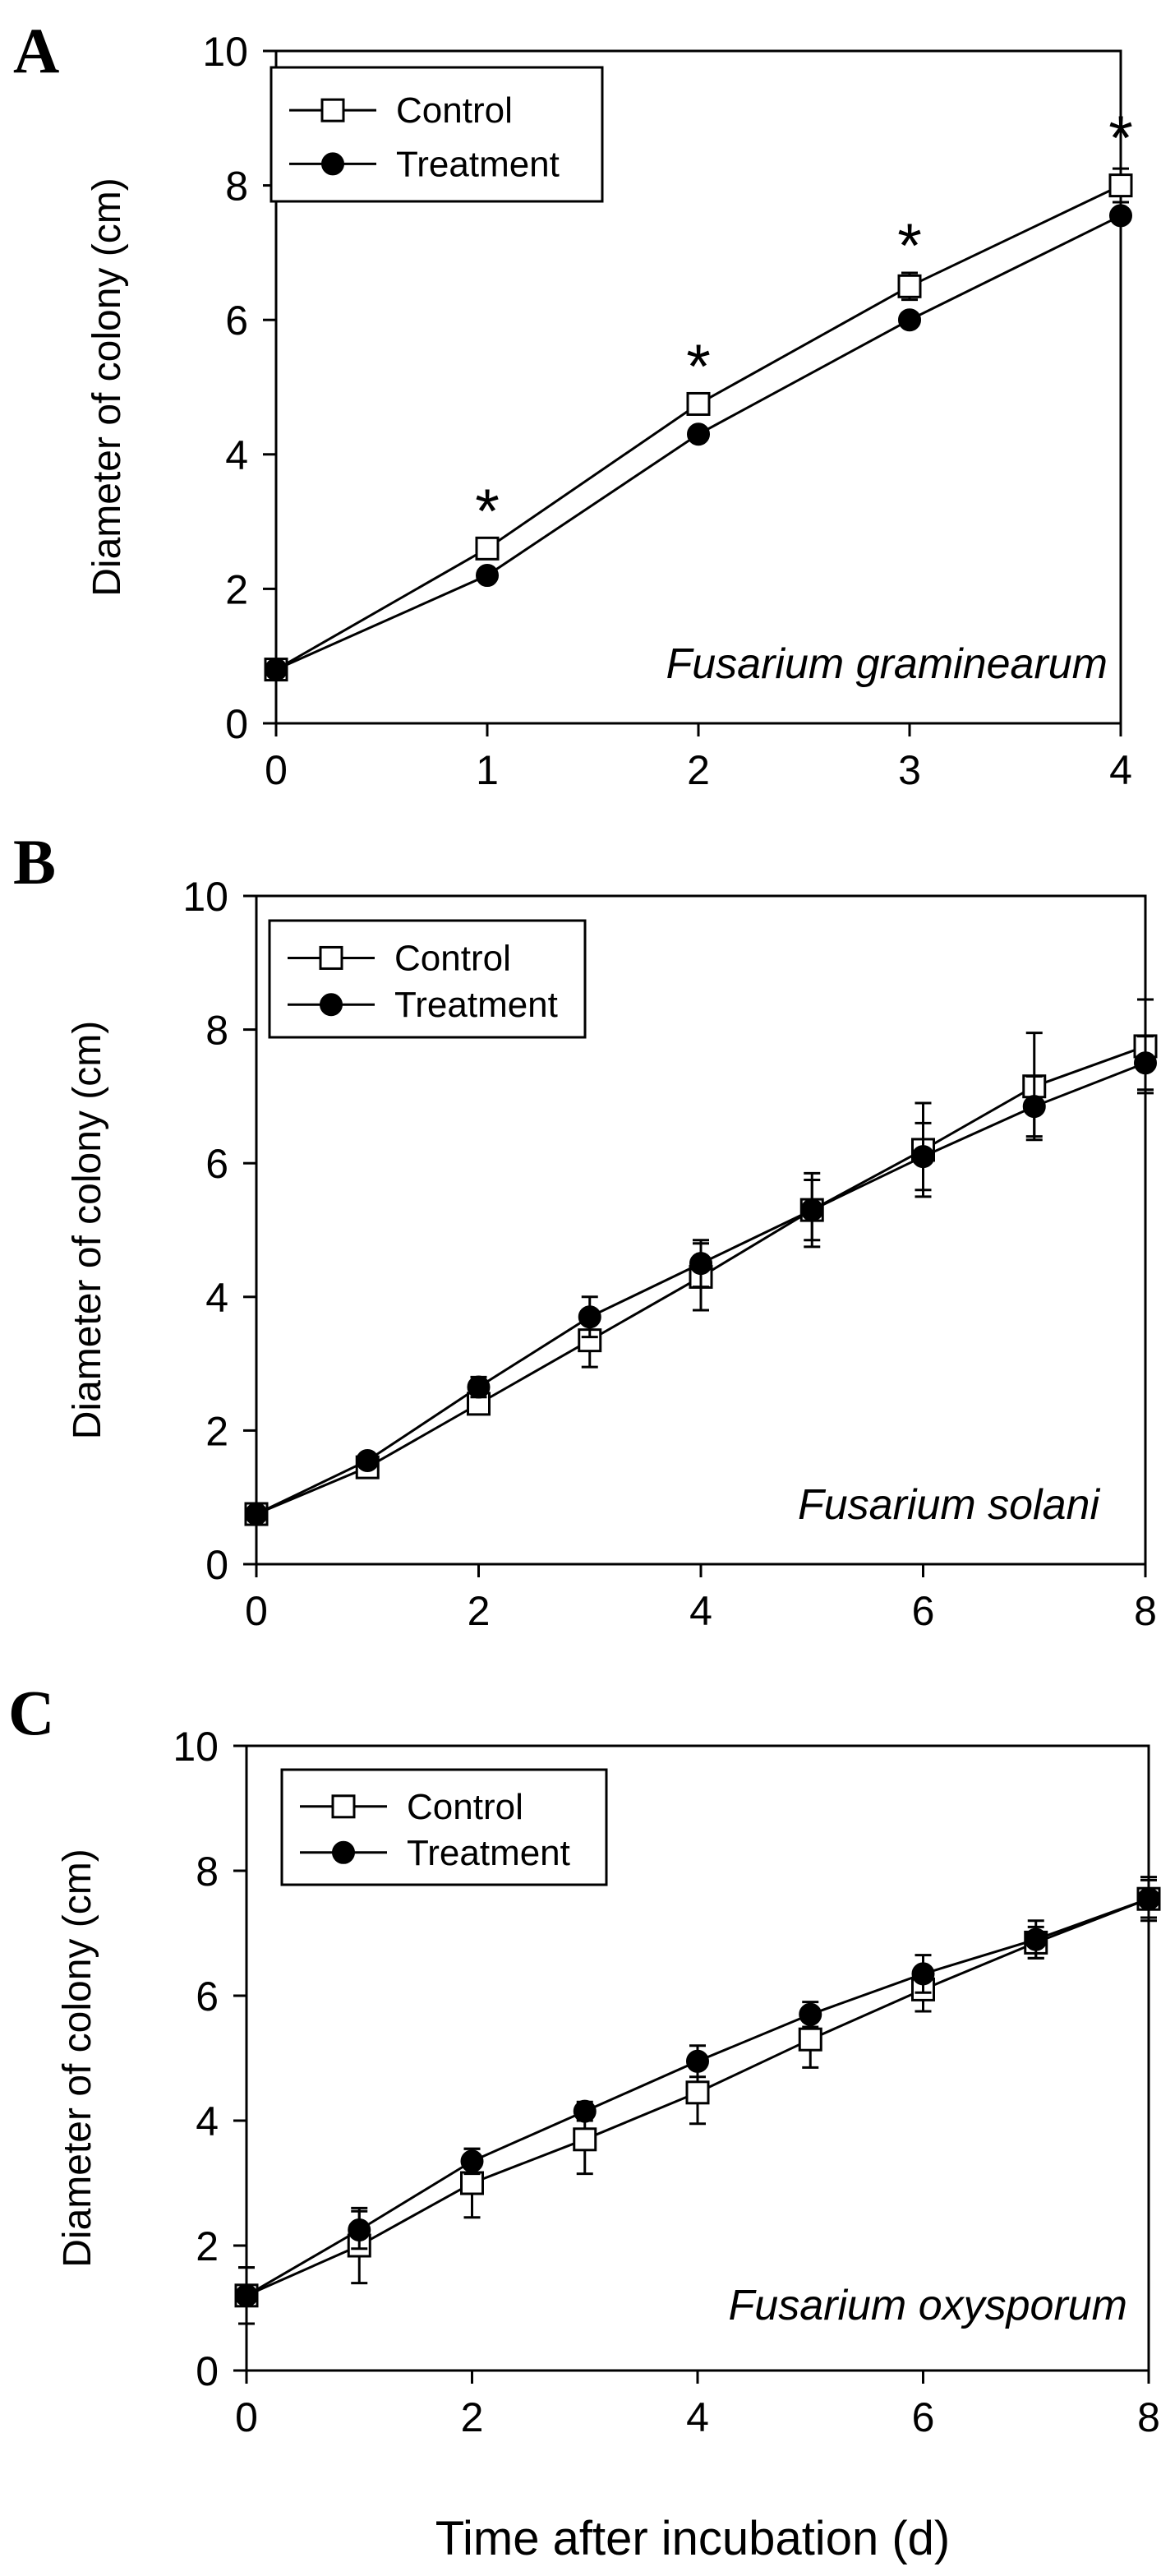  I want to click on species-annotation: Fusarium graminearum, so click(887, 664).